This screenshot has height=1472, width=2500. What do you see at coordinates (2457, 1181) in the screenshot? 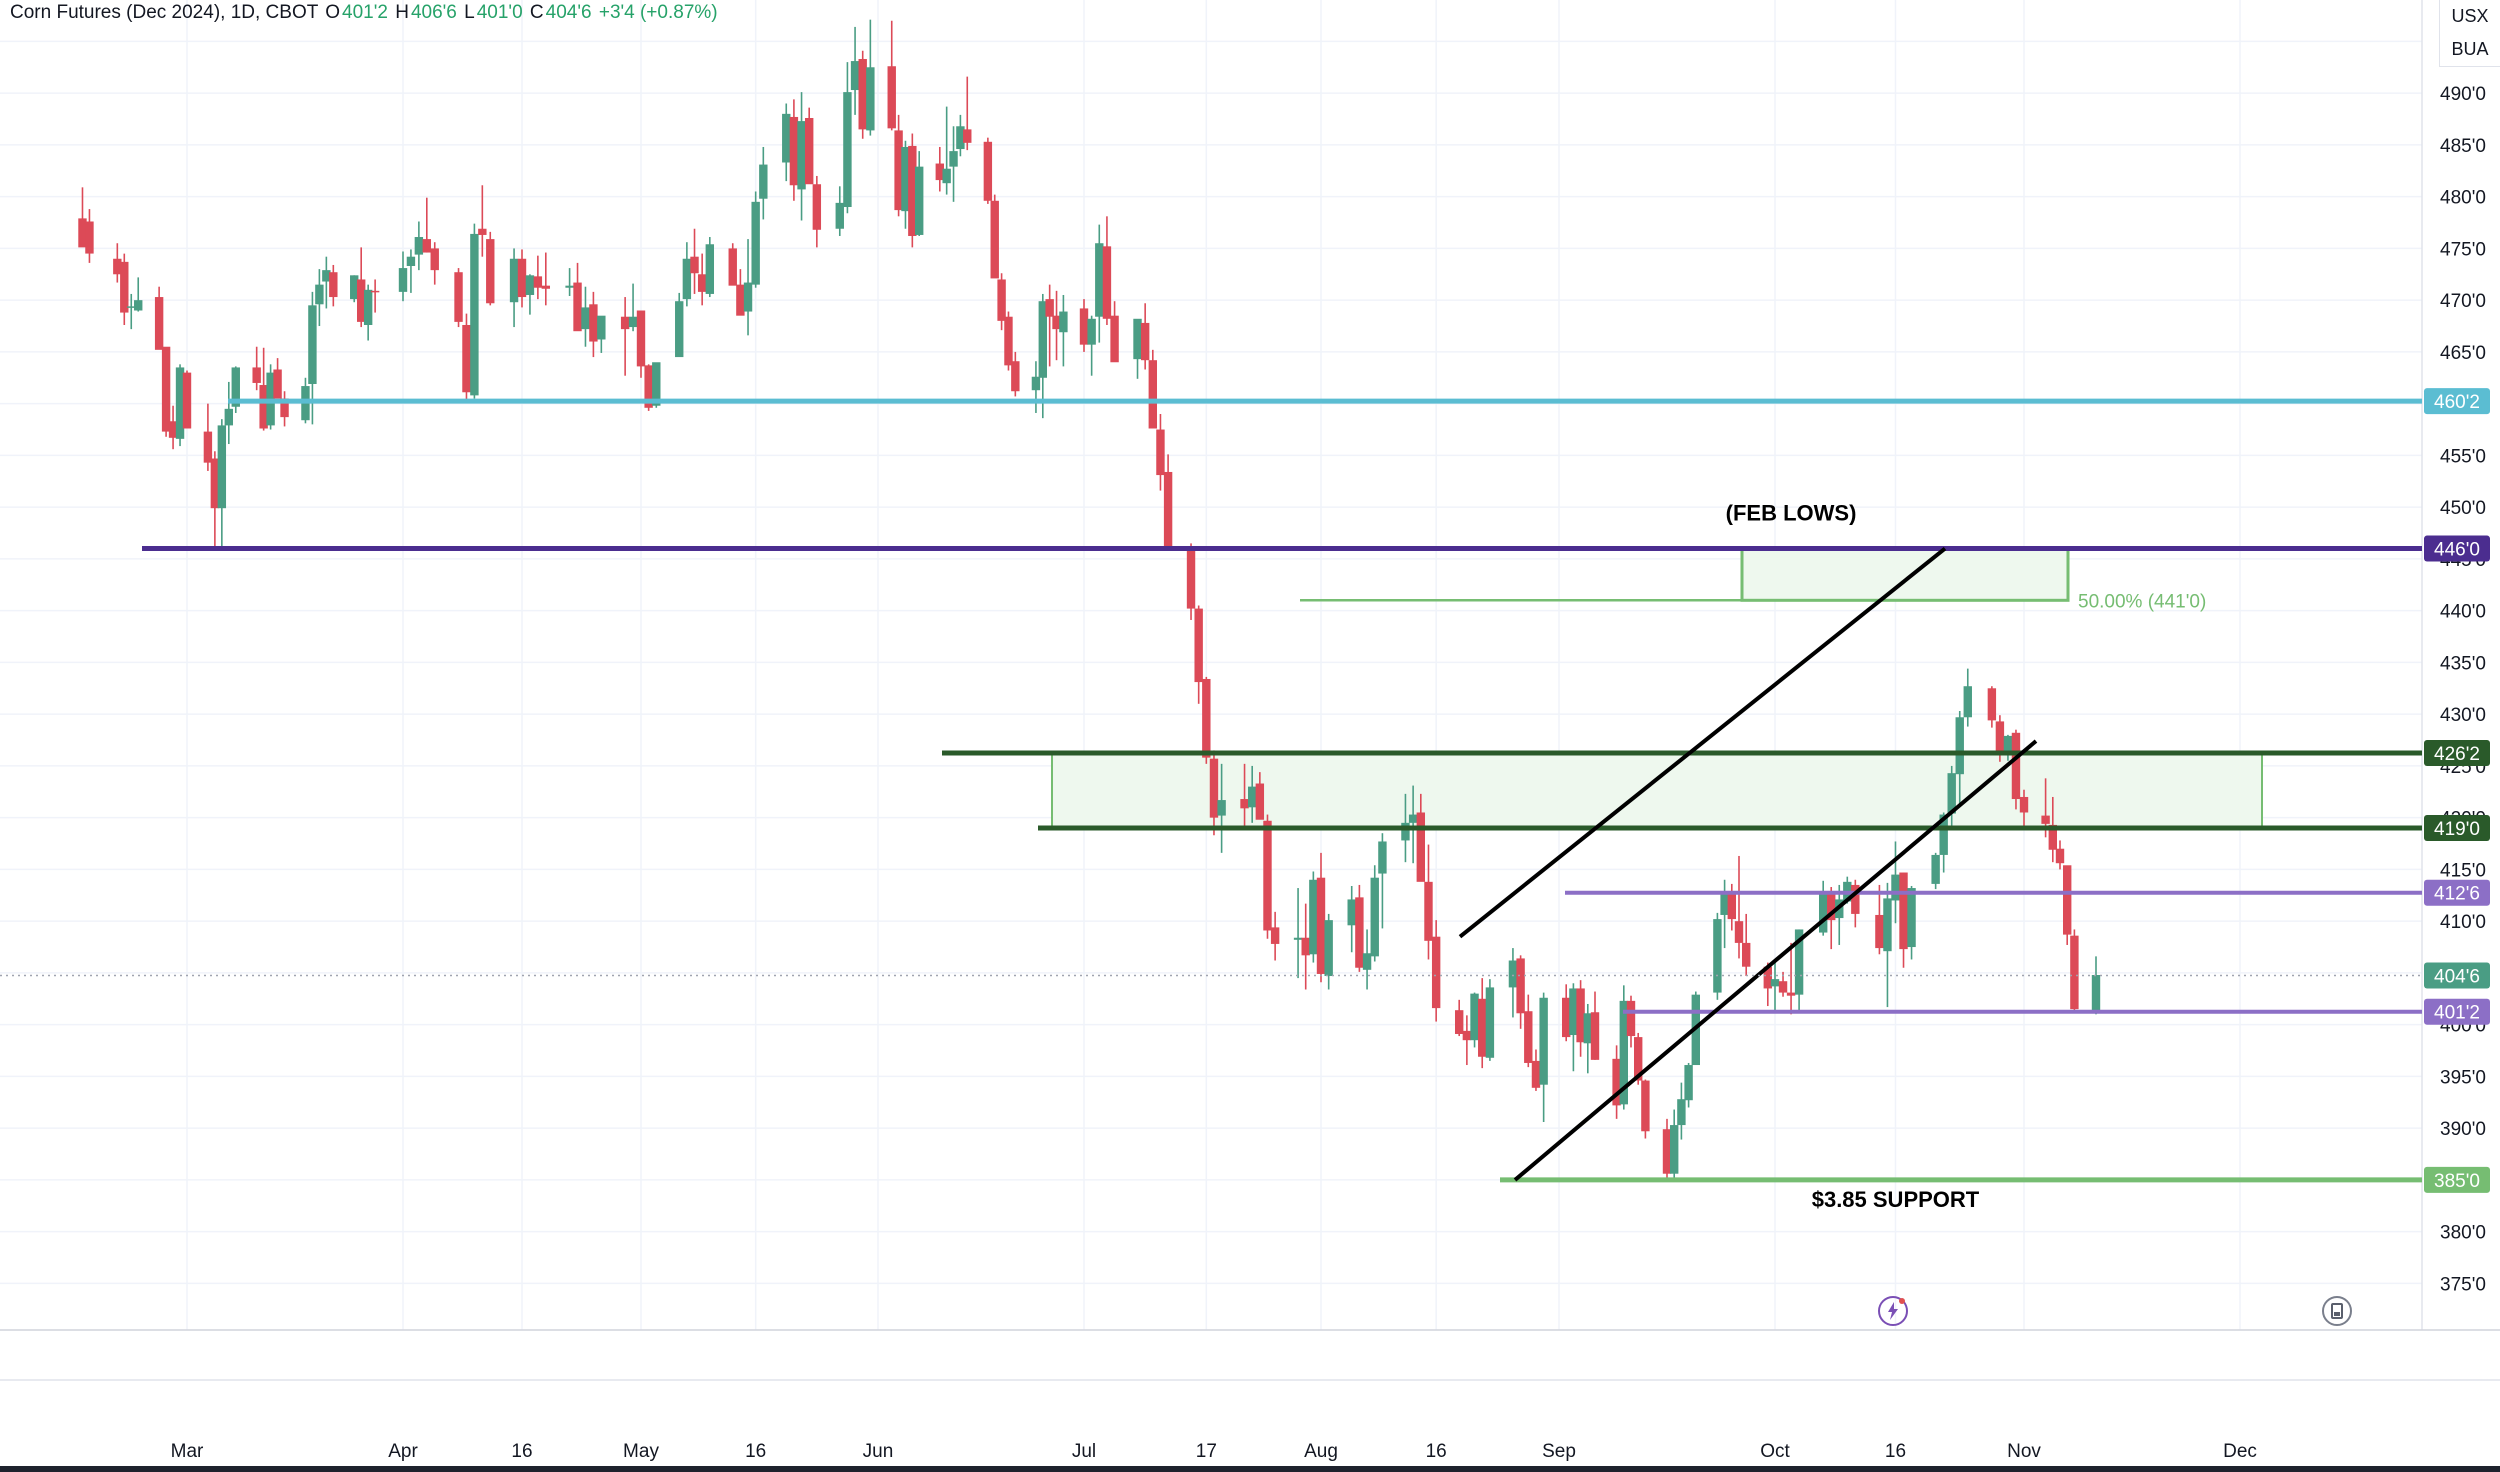
I see `price-badge-text: 385'0` at bounding box center [2457, 1181].